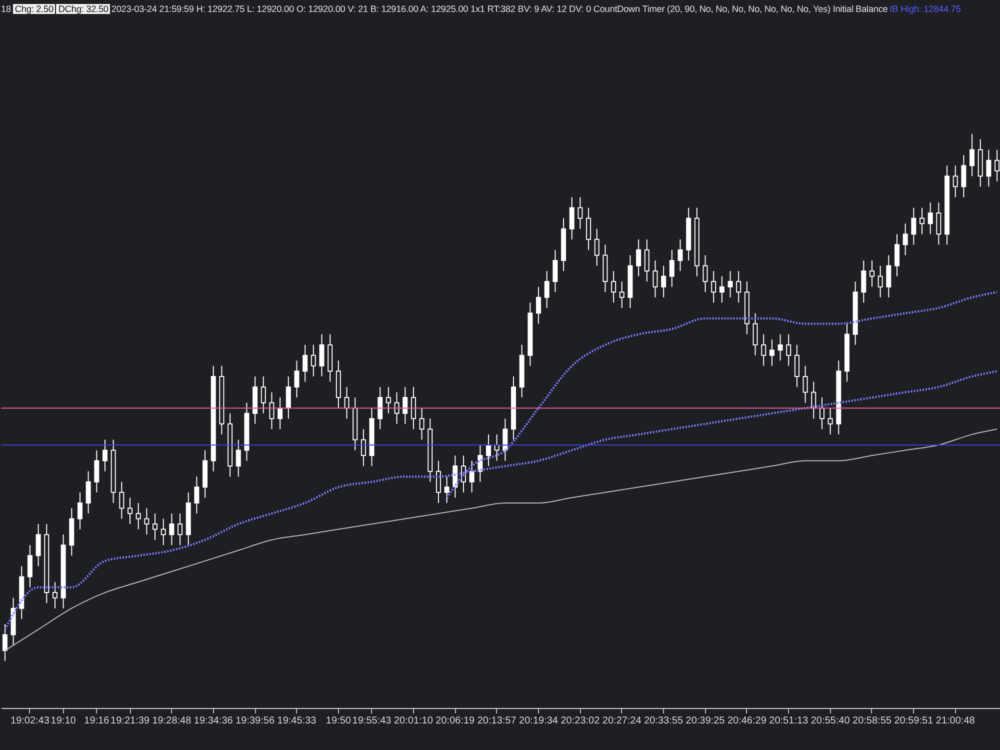  Describe the element at coordinates (925, 9) in the screenshot. I see `text: IB High: 12844.75` at that location.